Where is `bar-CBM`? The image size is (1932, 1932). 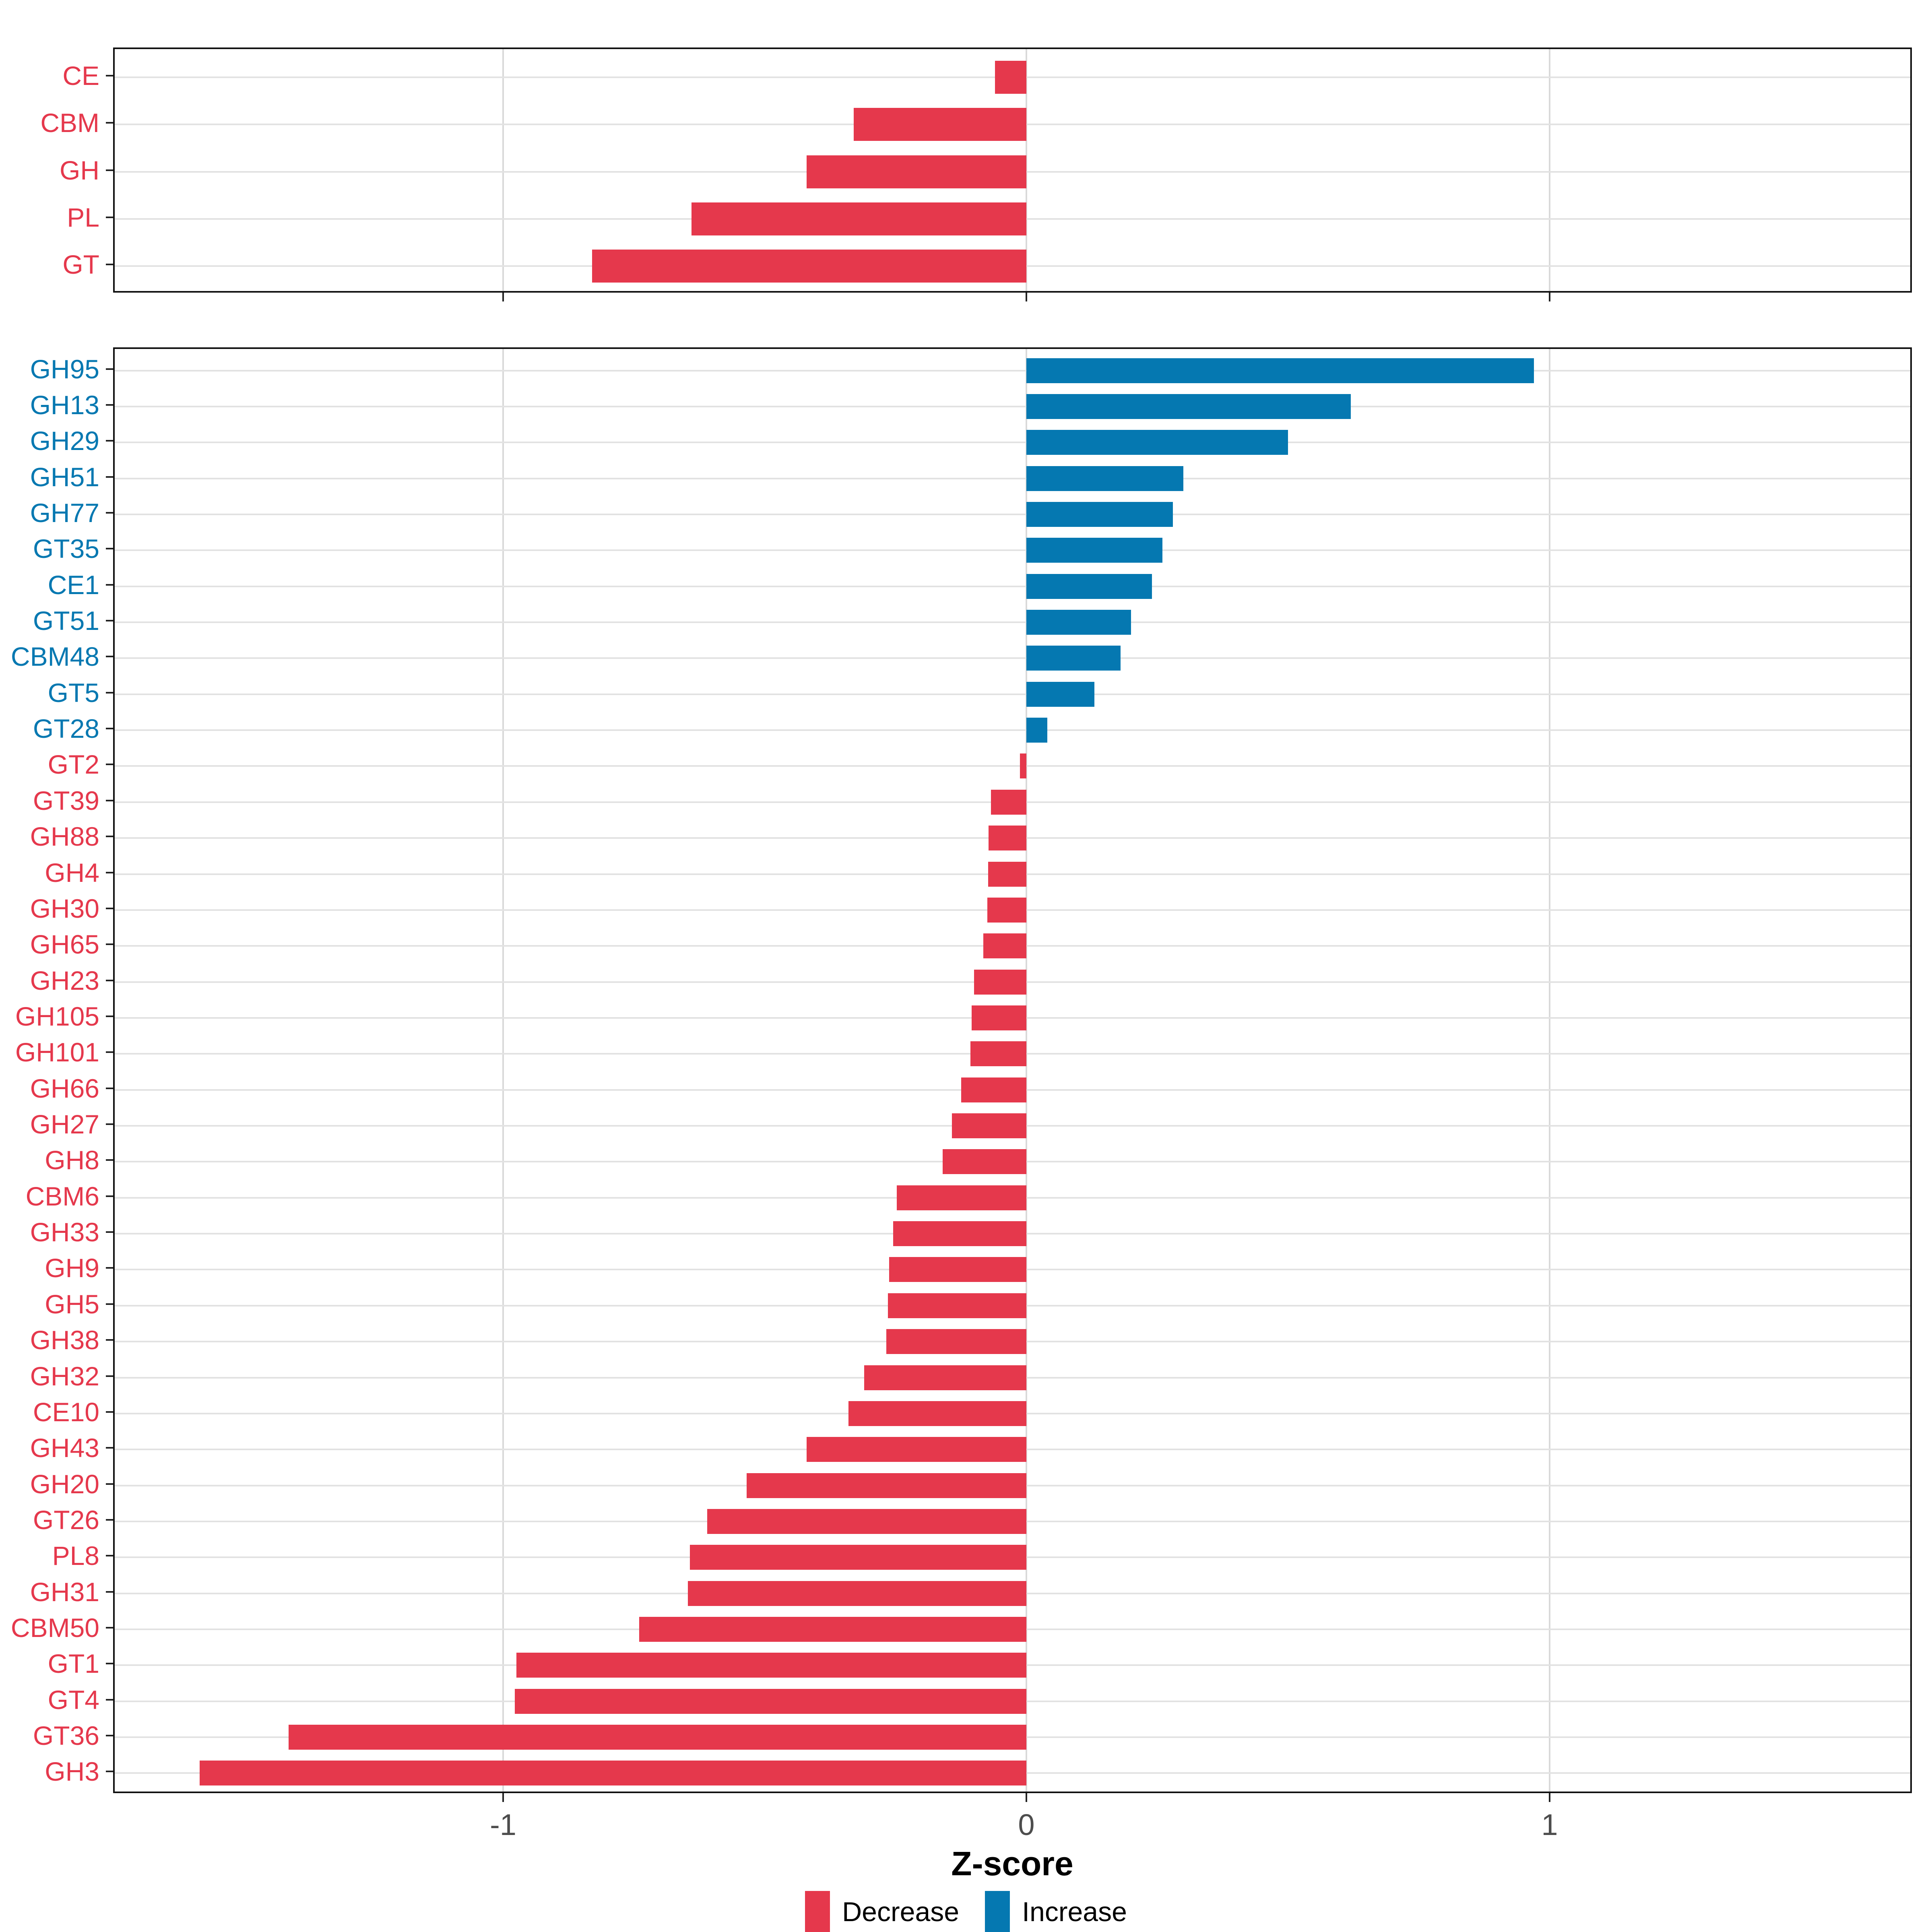
bar-CBM is located at coordinates (940, 124).